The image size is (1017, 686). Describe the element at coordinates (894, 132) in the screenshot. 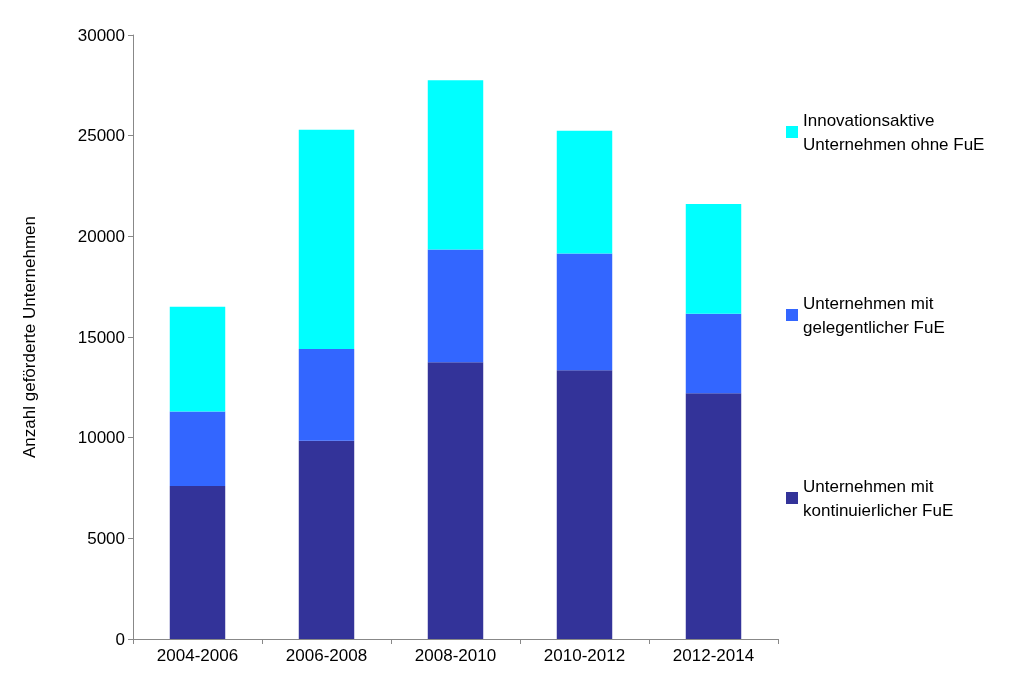

I see `legend-label: Innovationsaktive Unternehmen ohne FuE` at that location.